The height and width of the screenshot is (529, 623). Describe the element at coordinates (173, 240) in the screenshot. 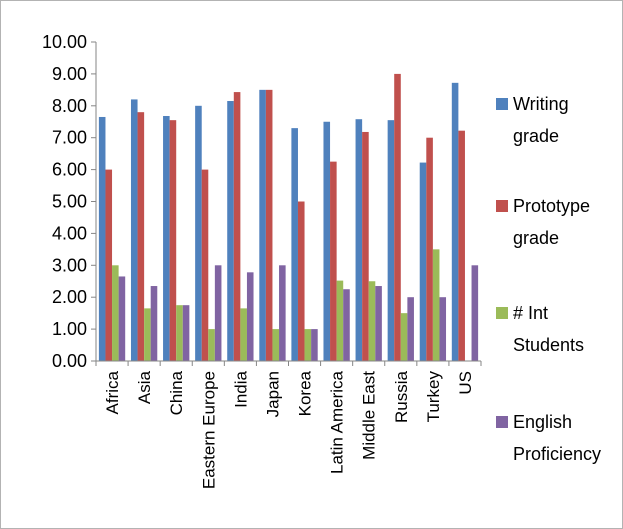

I see `bar-prototype-grade-china` at that location.